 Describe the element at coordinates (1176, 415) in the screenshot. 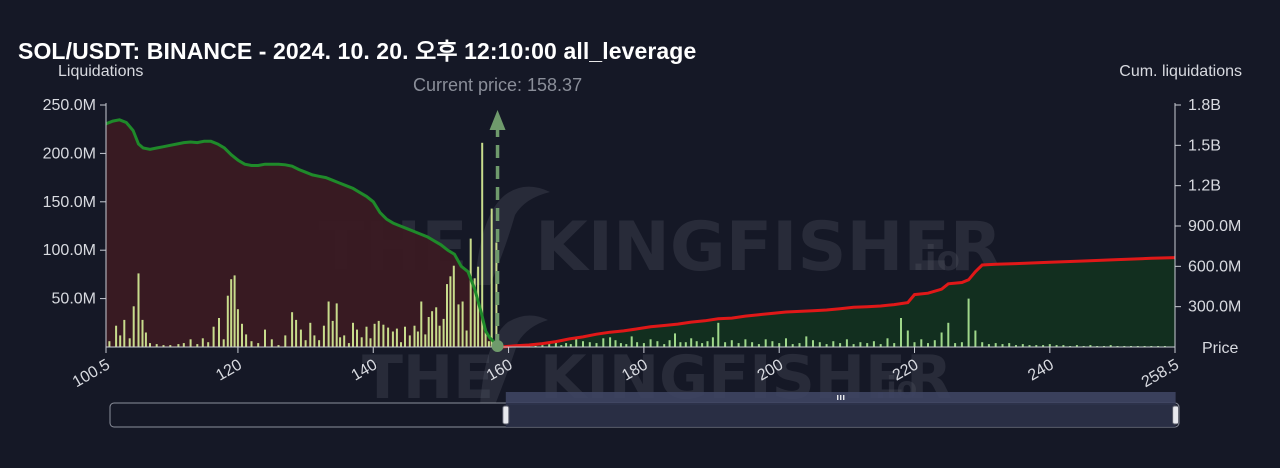

I see `range-slider-right-handle` at that location.